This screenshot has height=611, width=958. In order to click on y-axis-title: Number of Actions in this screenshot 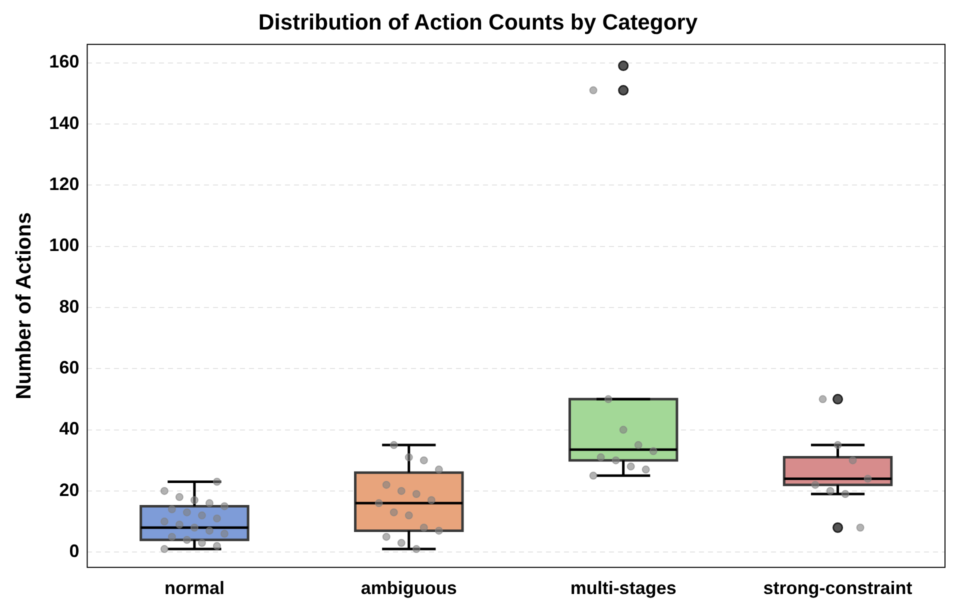, I will do `click(24, 306)`.